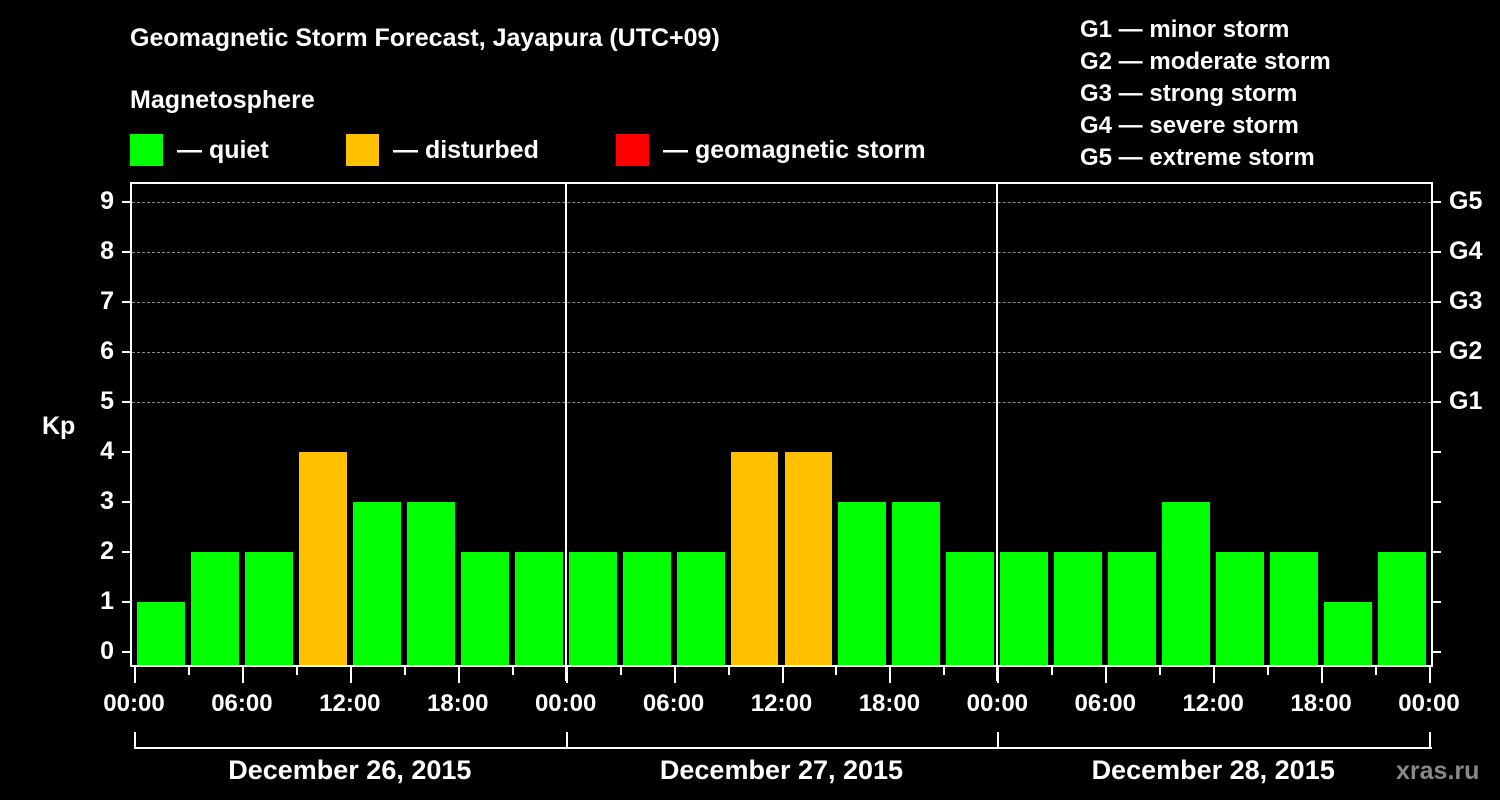  What do you see at coordinates (107, 601) in the screenshot?
I see `y-tick-label: 1` at bounding box center [107, 601].